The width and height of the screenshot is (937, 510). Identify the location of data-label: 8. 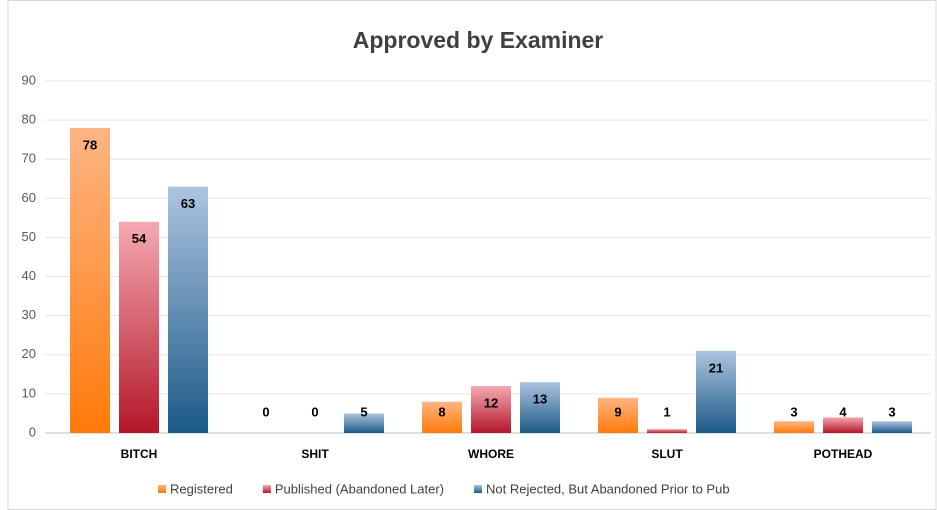
(441, 411).